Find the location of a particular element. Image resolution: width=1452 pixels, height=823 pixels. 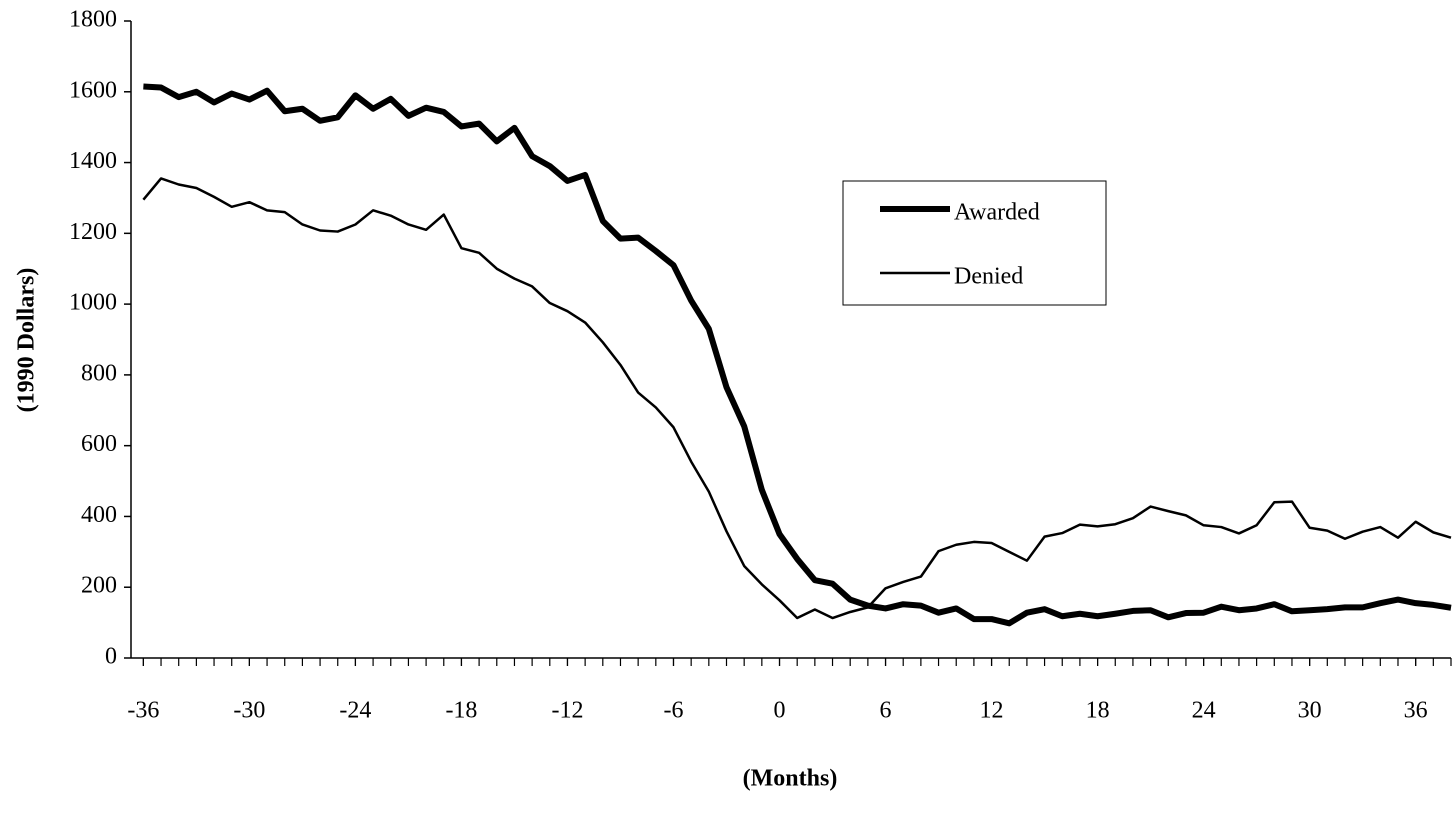

y-tick-label: 1200 is located at coordinates (93, 232).